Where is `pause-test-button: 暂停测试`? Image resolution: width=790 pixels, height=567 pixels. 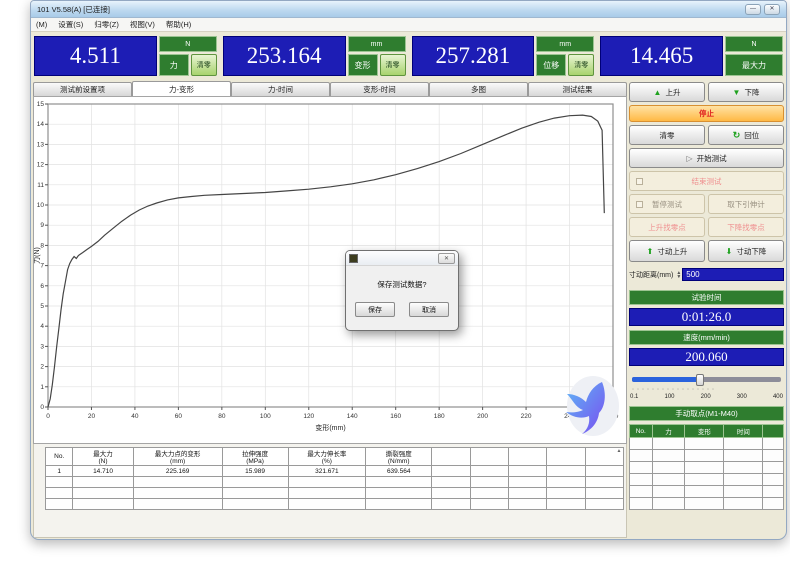 pause-test-button: 暂停测试 is located at coordinates (667, 204).